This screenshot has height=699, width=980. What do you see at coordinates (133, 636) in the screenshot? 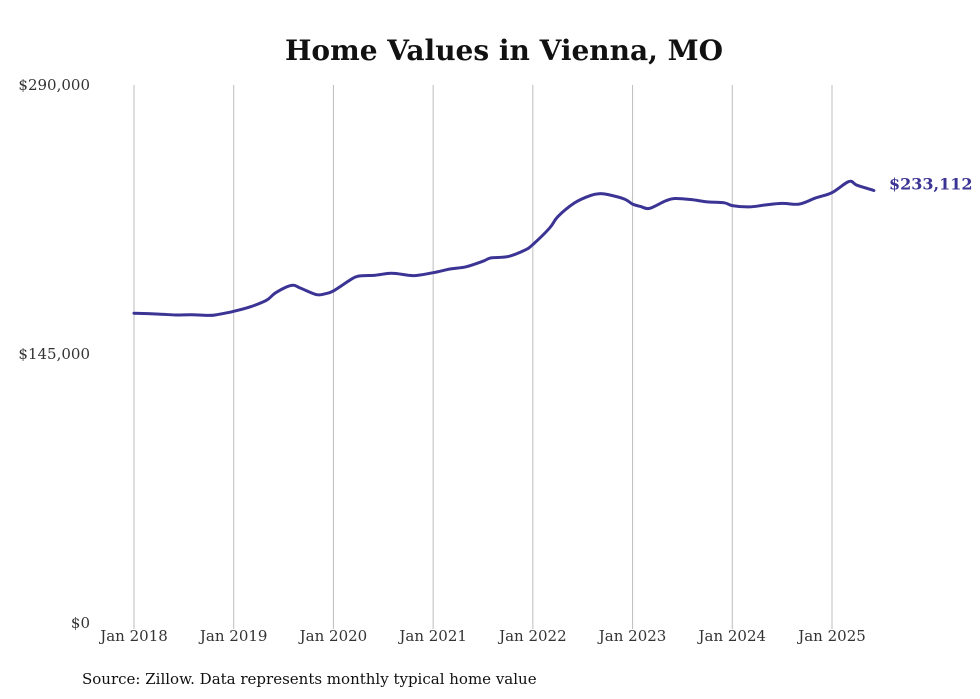
I see `x-tick-label-0: Jan 2018` at bounding box center [133, 636].